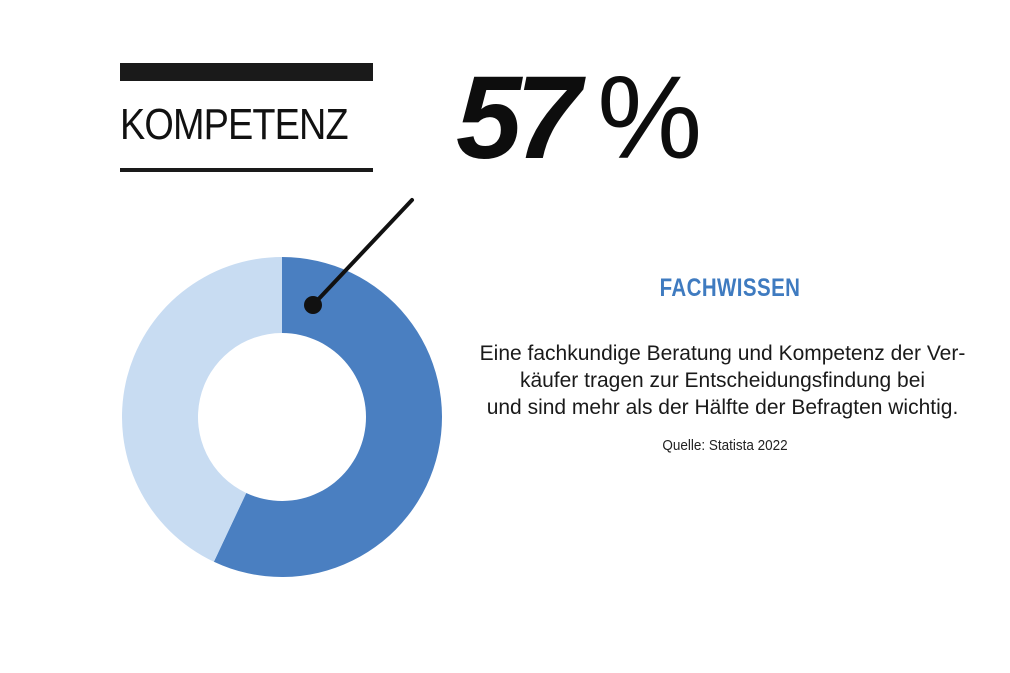 Image resolution: width=1010 pixels, height=673 pixels. I want to click on chart-heading: KOMPETENZ, so click(234, 124).